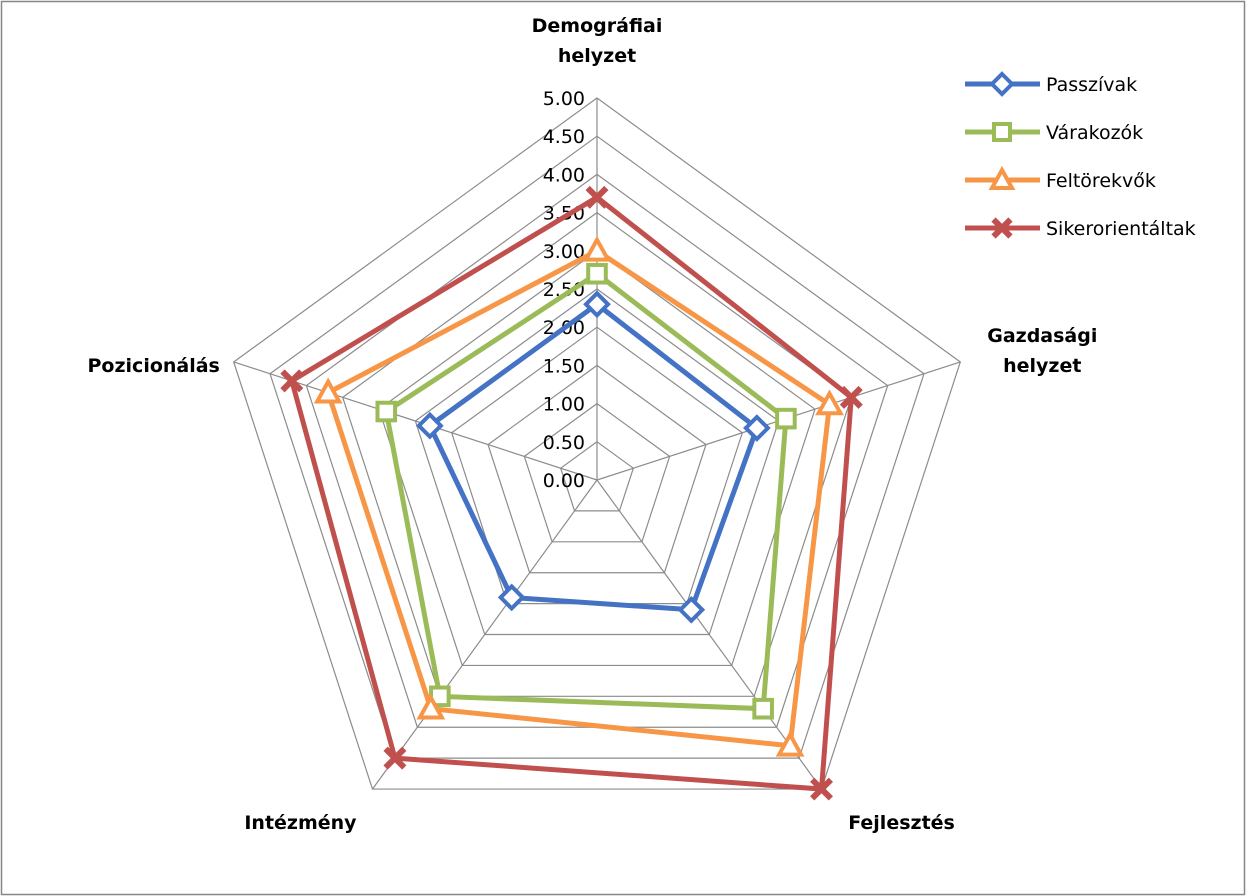 The image size is (1246, 896). I want to click on tick-label: 1.50, so click(564, 366).